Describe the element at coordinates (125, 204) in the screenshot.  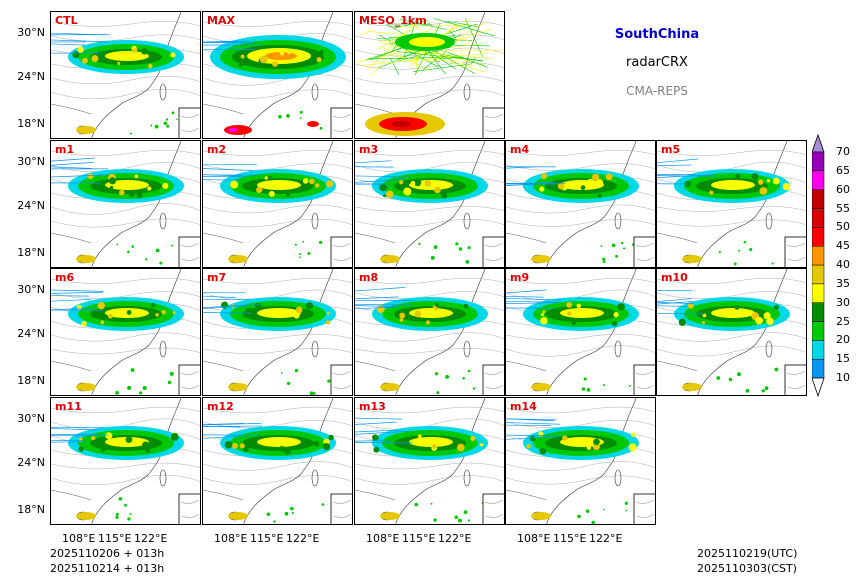
I see `map-panel-m1: m1` at that location.